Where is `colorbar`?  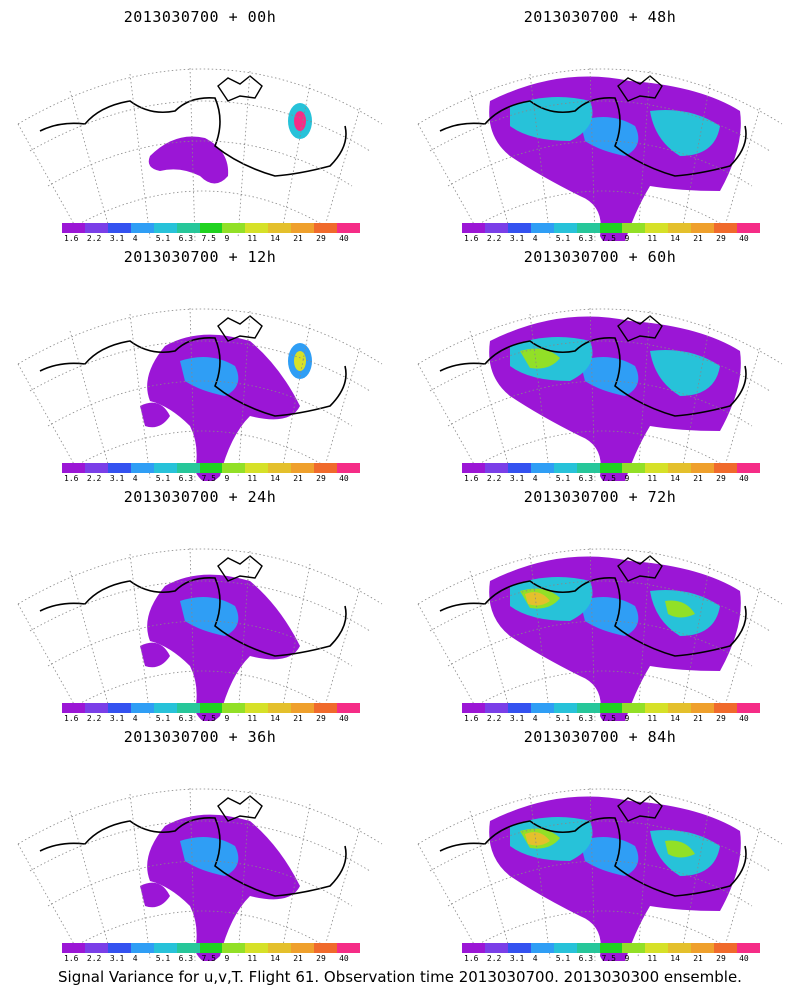
colorbar is located at coordinates (211, 468).